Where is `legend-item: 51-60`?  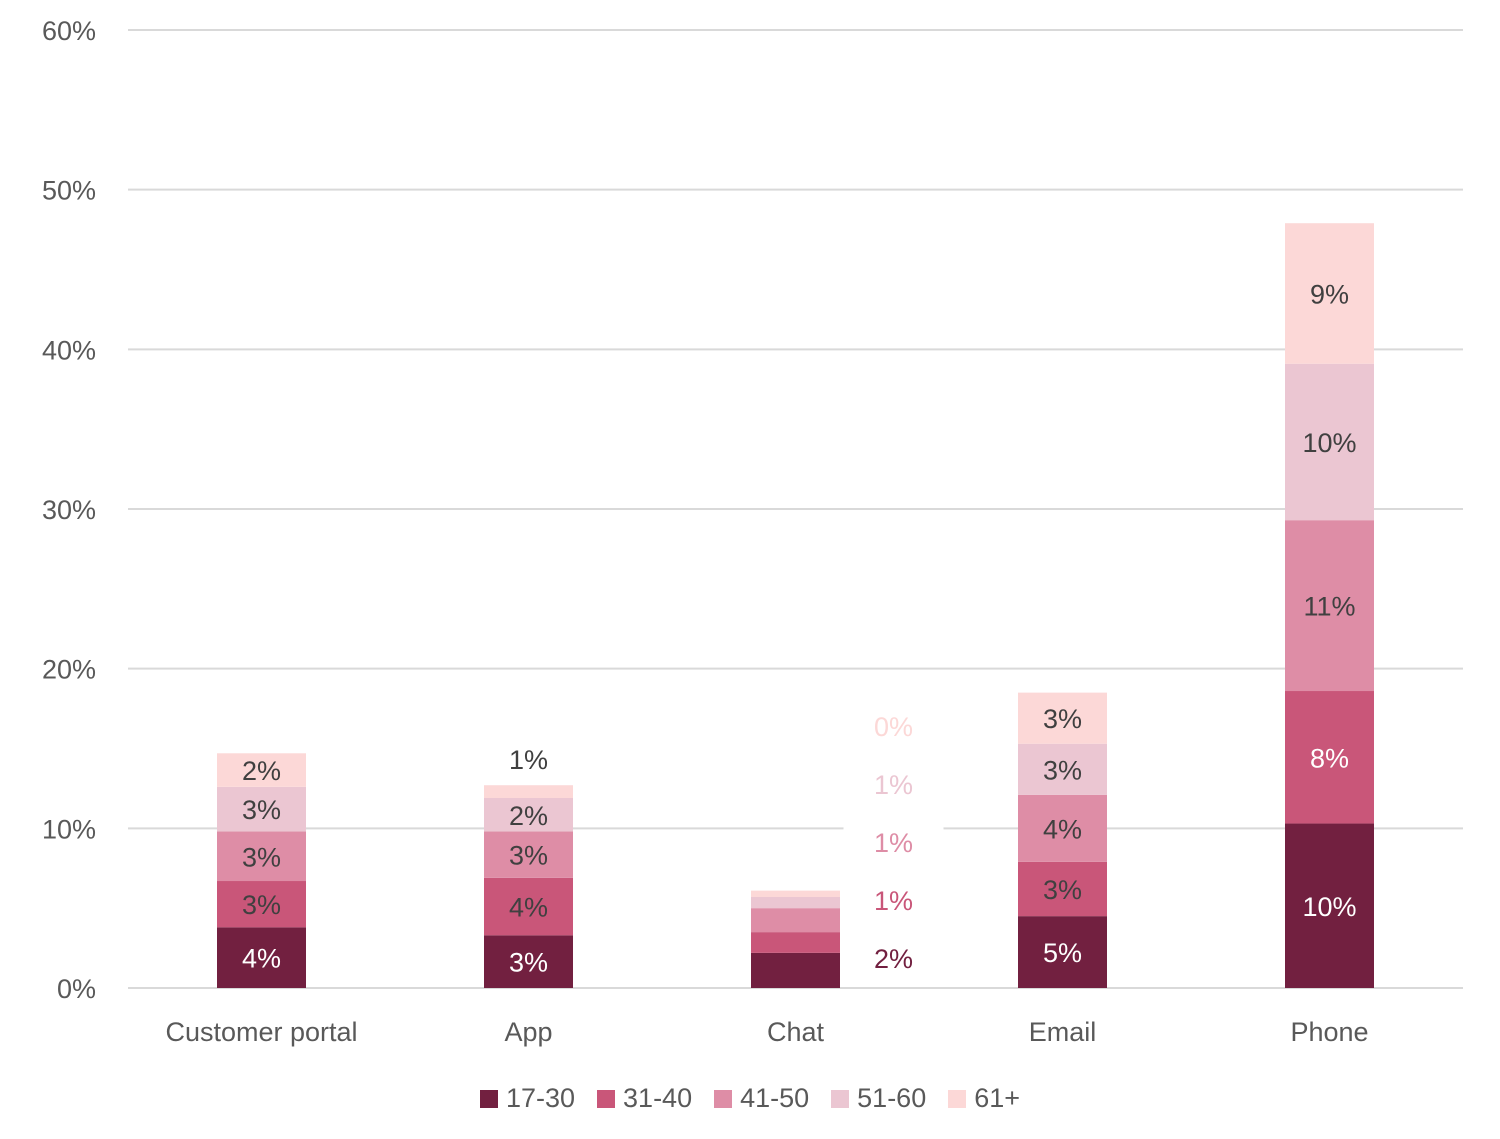 legend-item: 51-60 is located at coordinates (878, 1098).